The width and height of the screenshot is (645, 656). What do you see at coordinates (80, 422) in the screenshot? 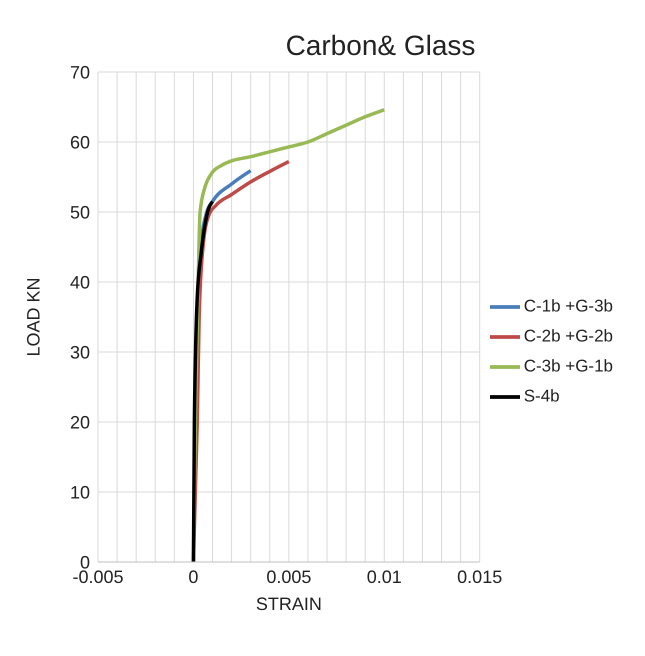
I see `y-tick-label: 20` at bounding box center [80, 422].